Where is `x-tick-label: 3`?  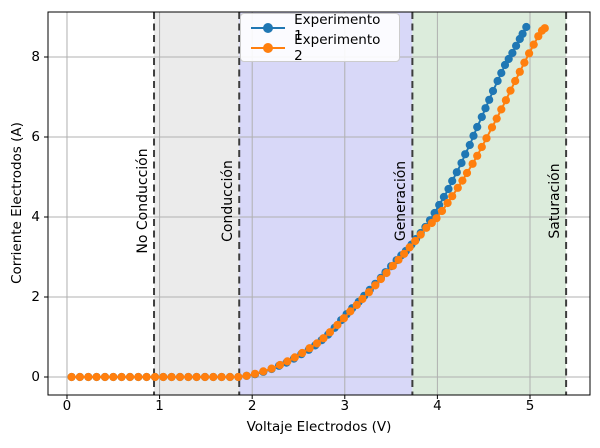 x-tick-label: 3 is located at coordinates (345, 406).